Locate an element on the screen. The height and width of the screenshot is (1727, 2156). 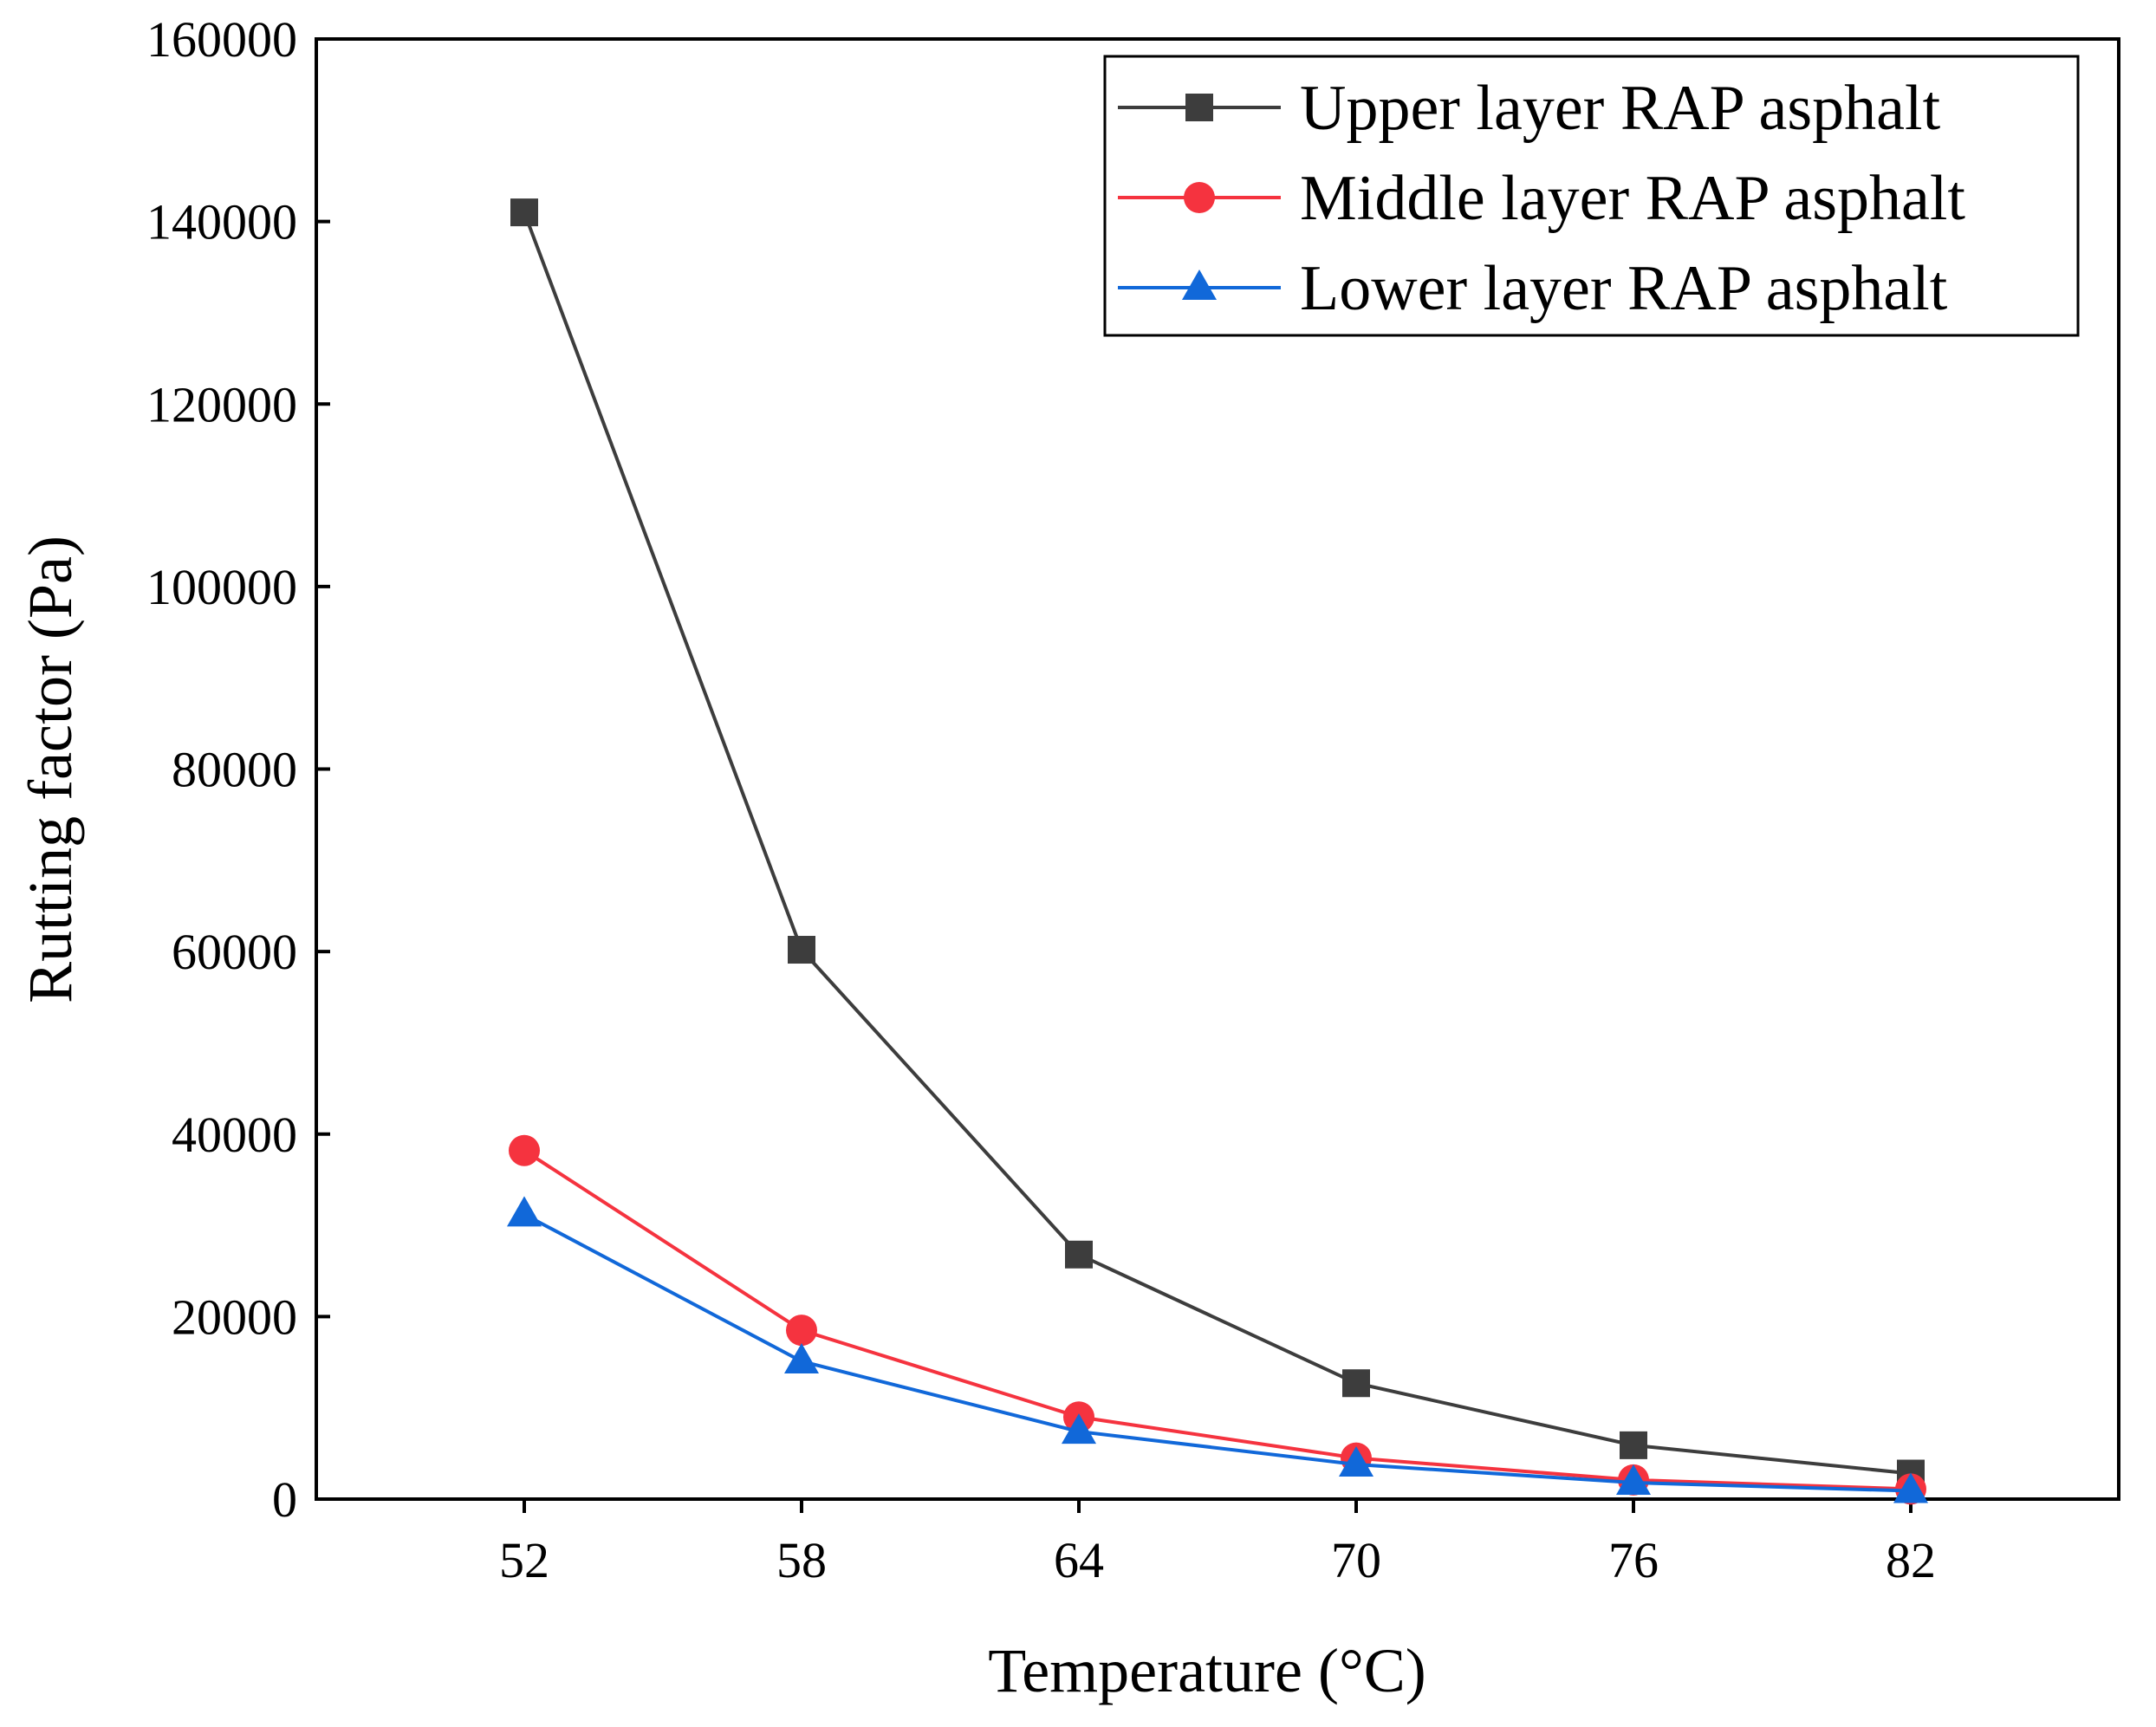
x-tick-label: 52 is located at coordinates (524, 1560).